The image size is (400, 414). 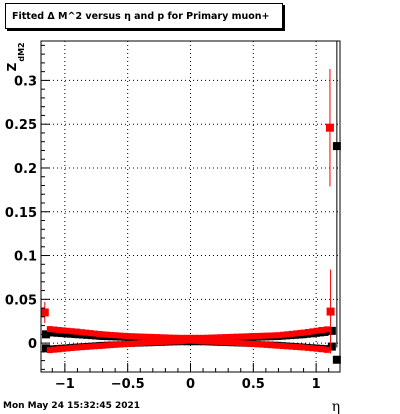 I want to click on y-tick-label: 0.3, so click(x=25, y=81).